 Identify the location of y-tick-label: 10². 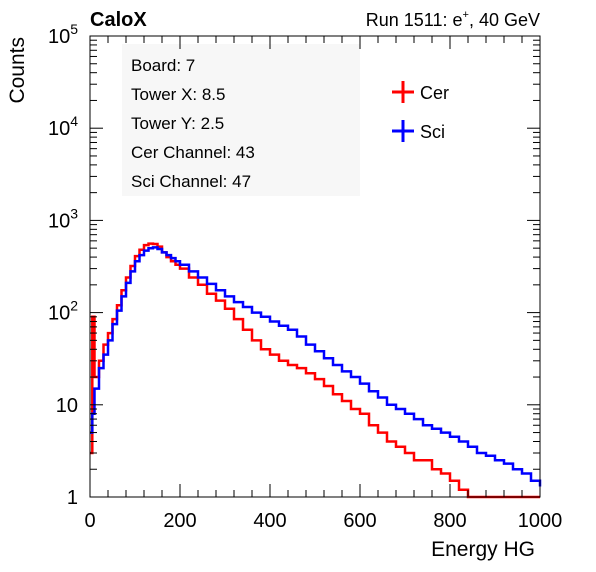
(63, 311).